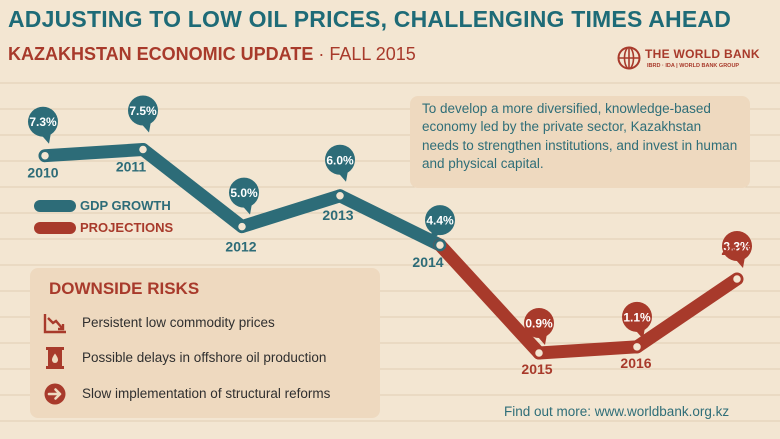  What do you see at coordinates (337, 215) in the screenshot?
I see `year-label: 2013` at bounding box center [337, 215].